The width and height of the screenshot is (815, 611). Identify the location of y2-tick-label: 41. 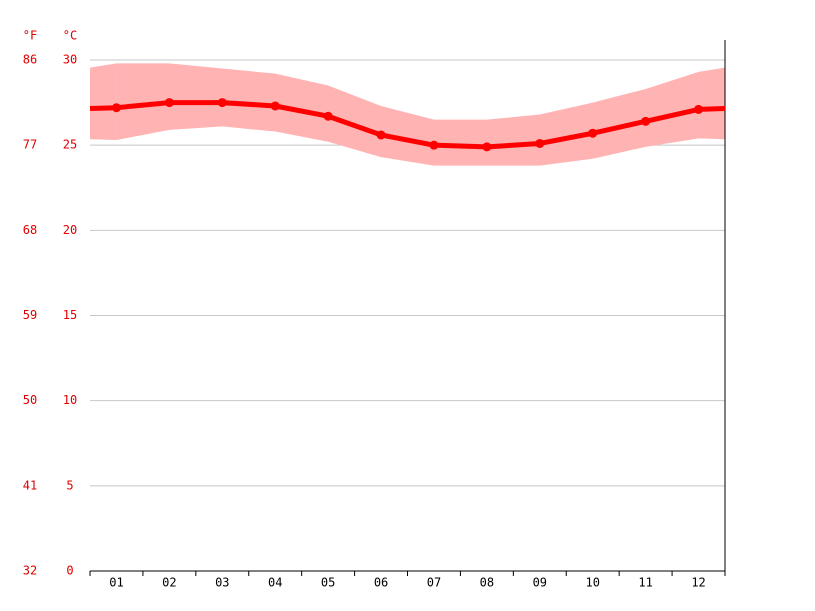
(30, 485).